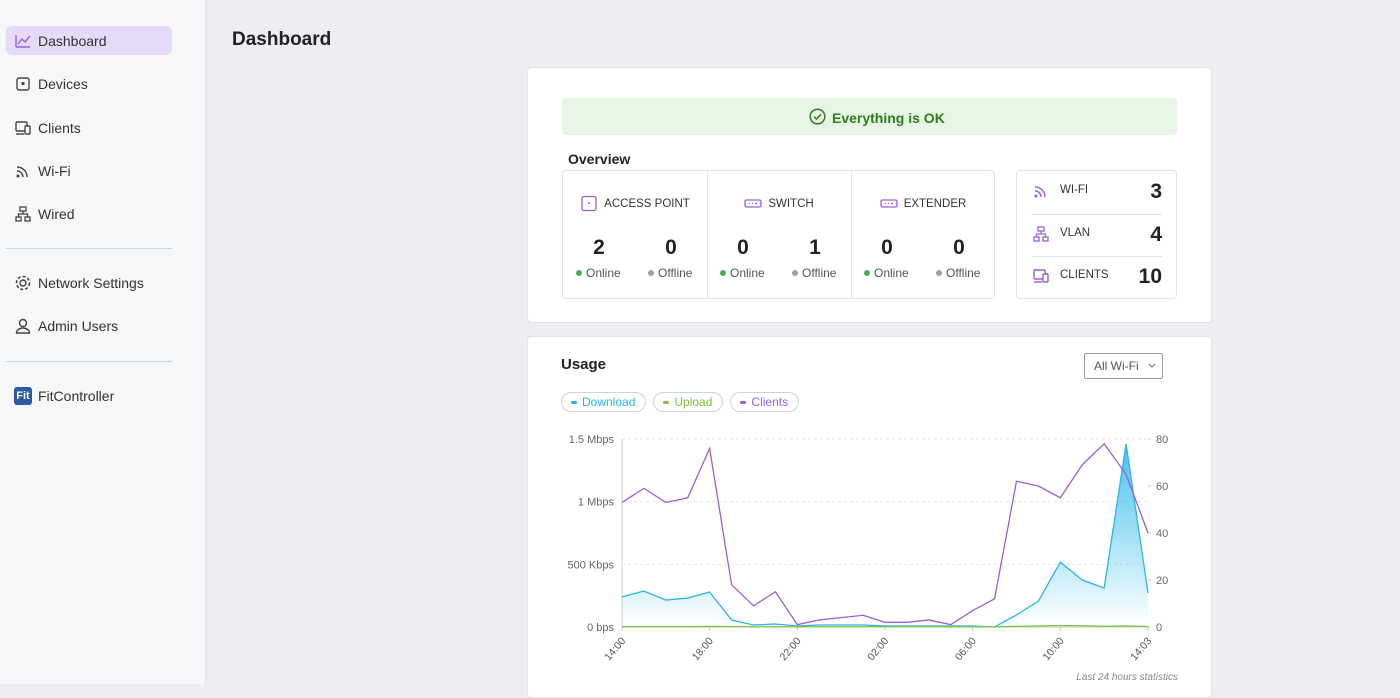 This screenshot has height=698, width=1400. I want to click on x-tick-label: 22:00, so click(791, 649).